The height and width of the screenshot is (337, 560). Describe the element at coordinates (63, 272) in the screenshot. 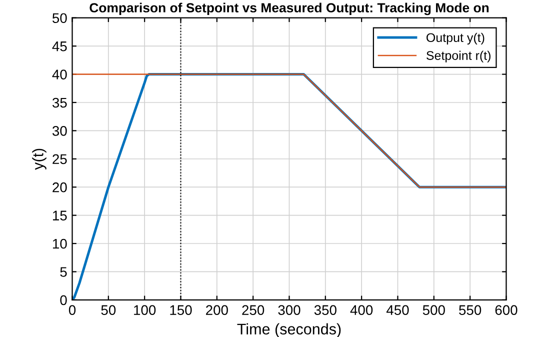

I see `y-tick-label: 5` at that location.